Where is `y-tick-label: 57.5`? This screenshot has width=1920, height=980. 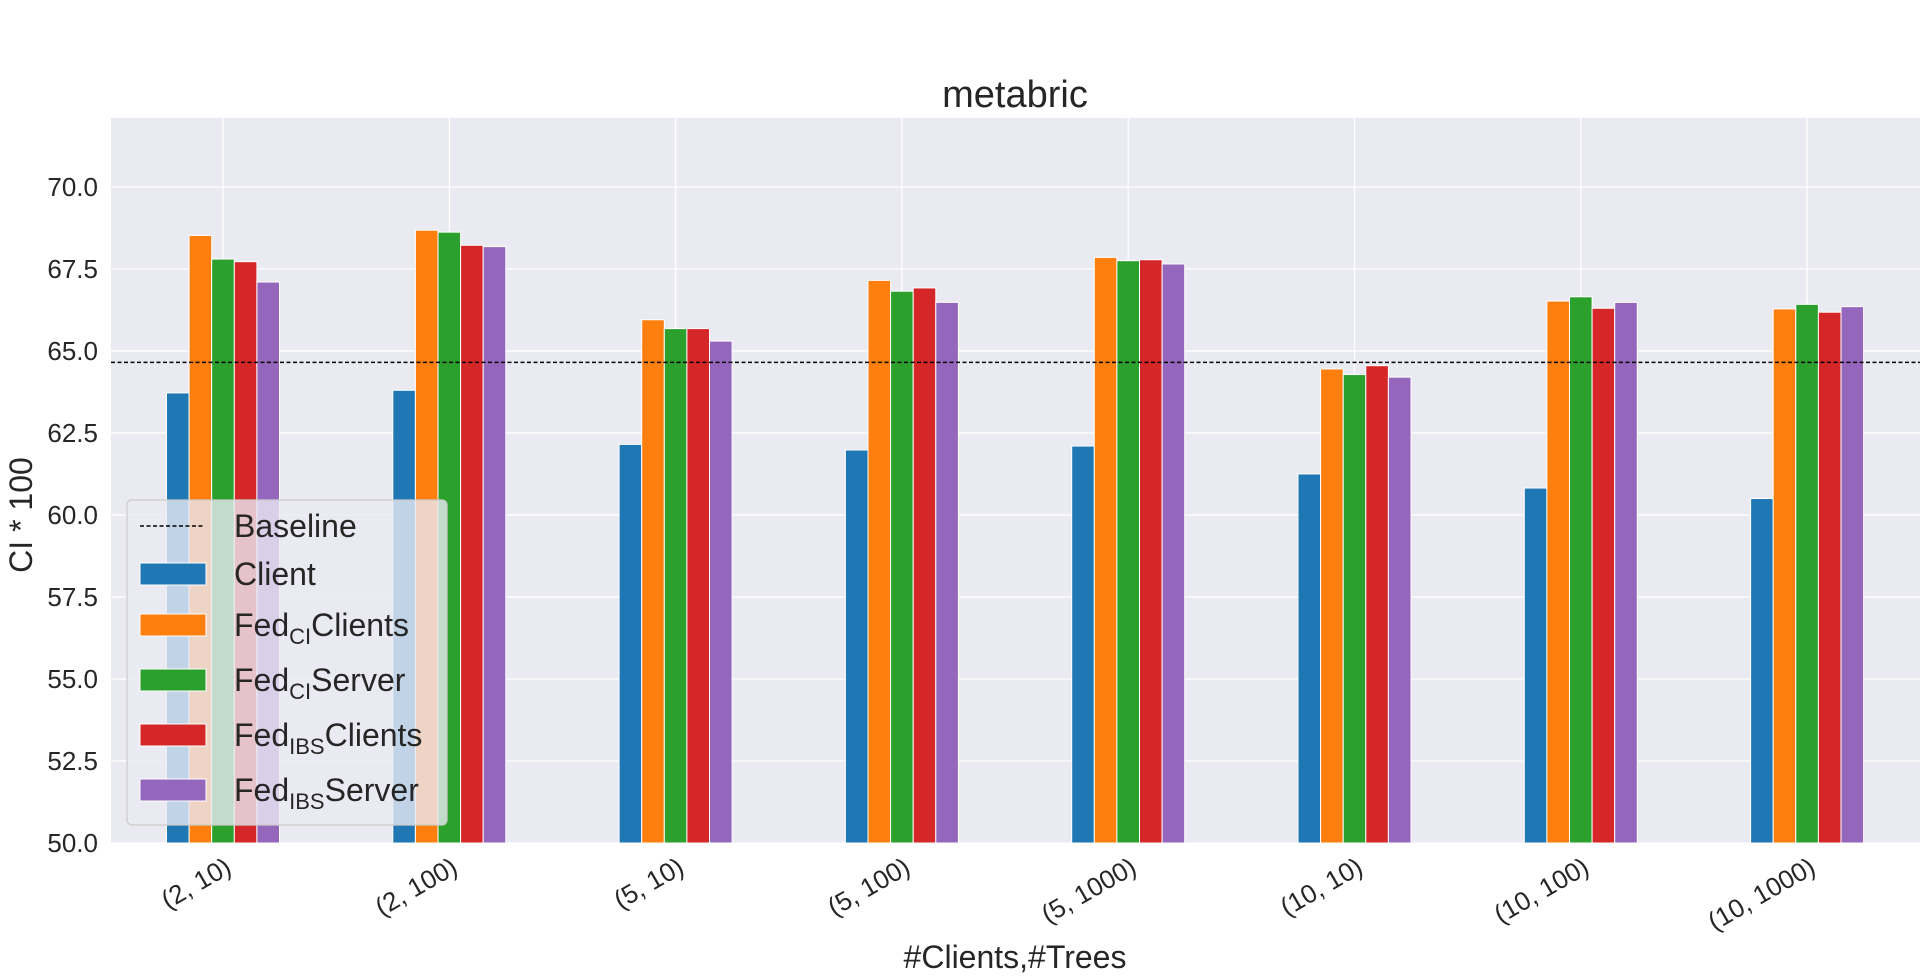 y-tick-label: 57.5 is located at coordinates (72, 597).